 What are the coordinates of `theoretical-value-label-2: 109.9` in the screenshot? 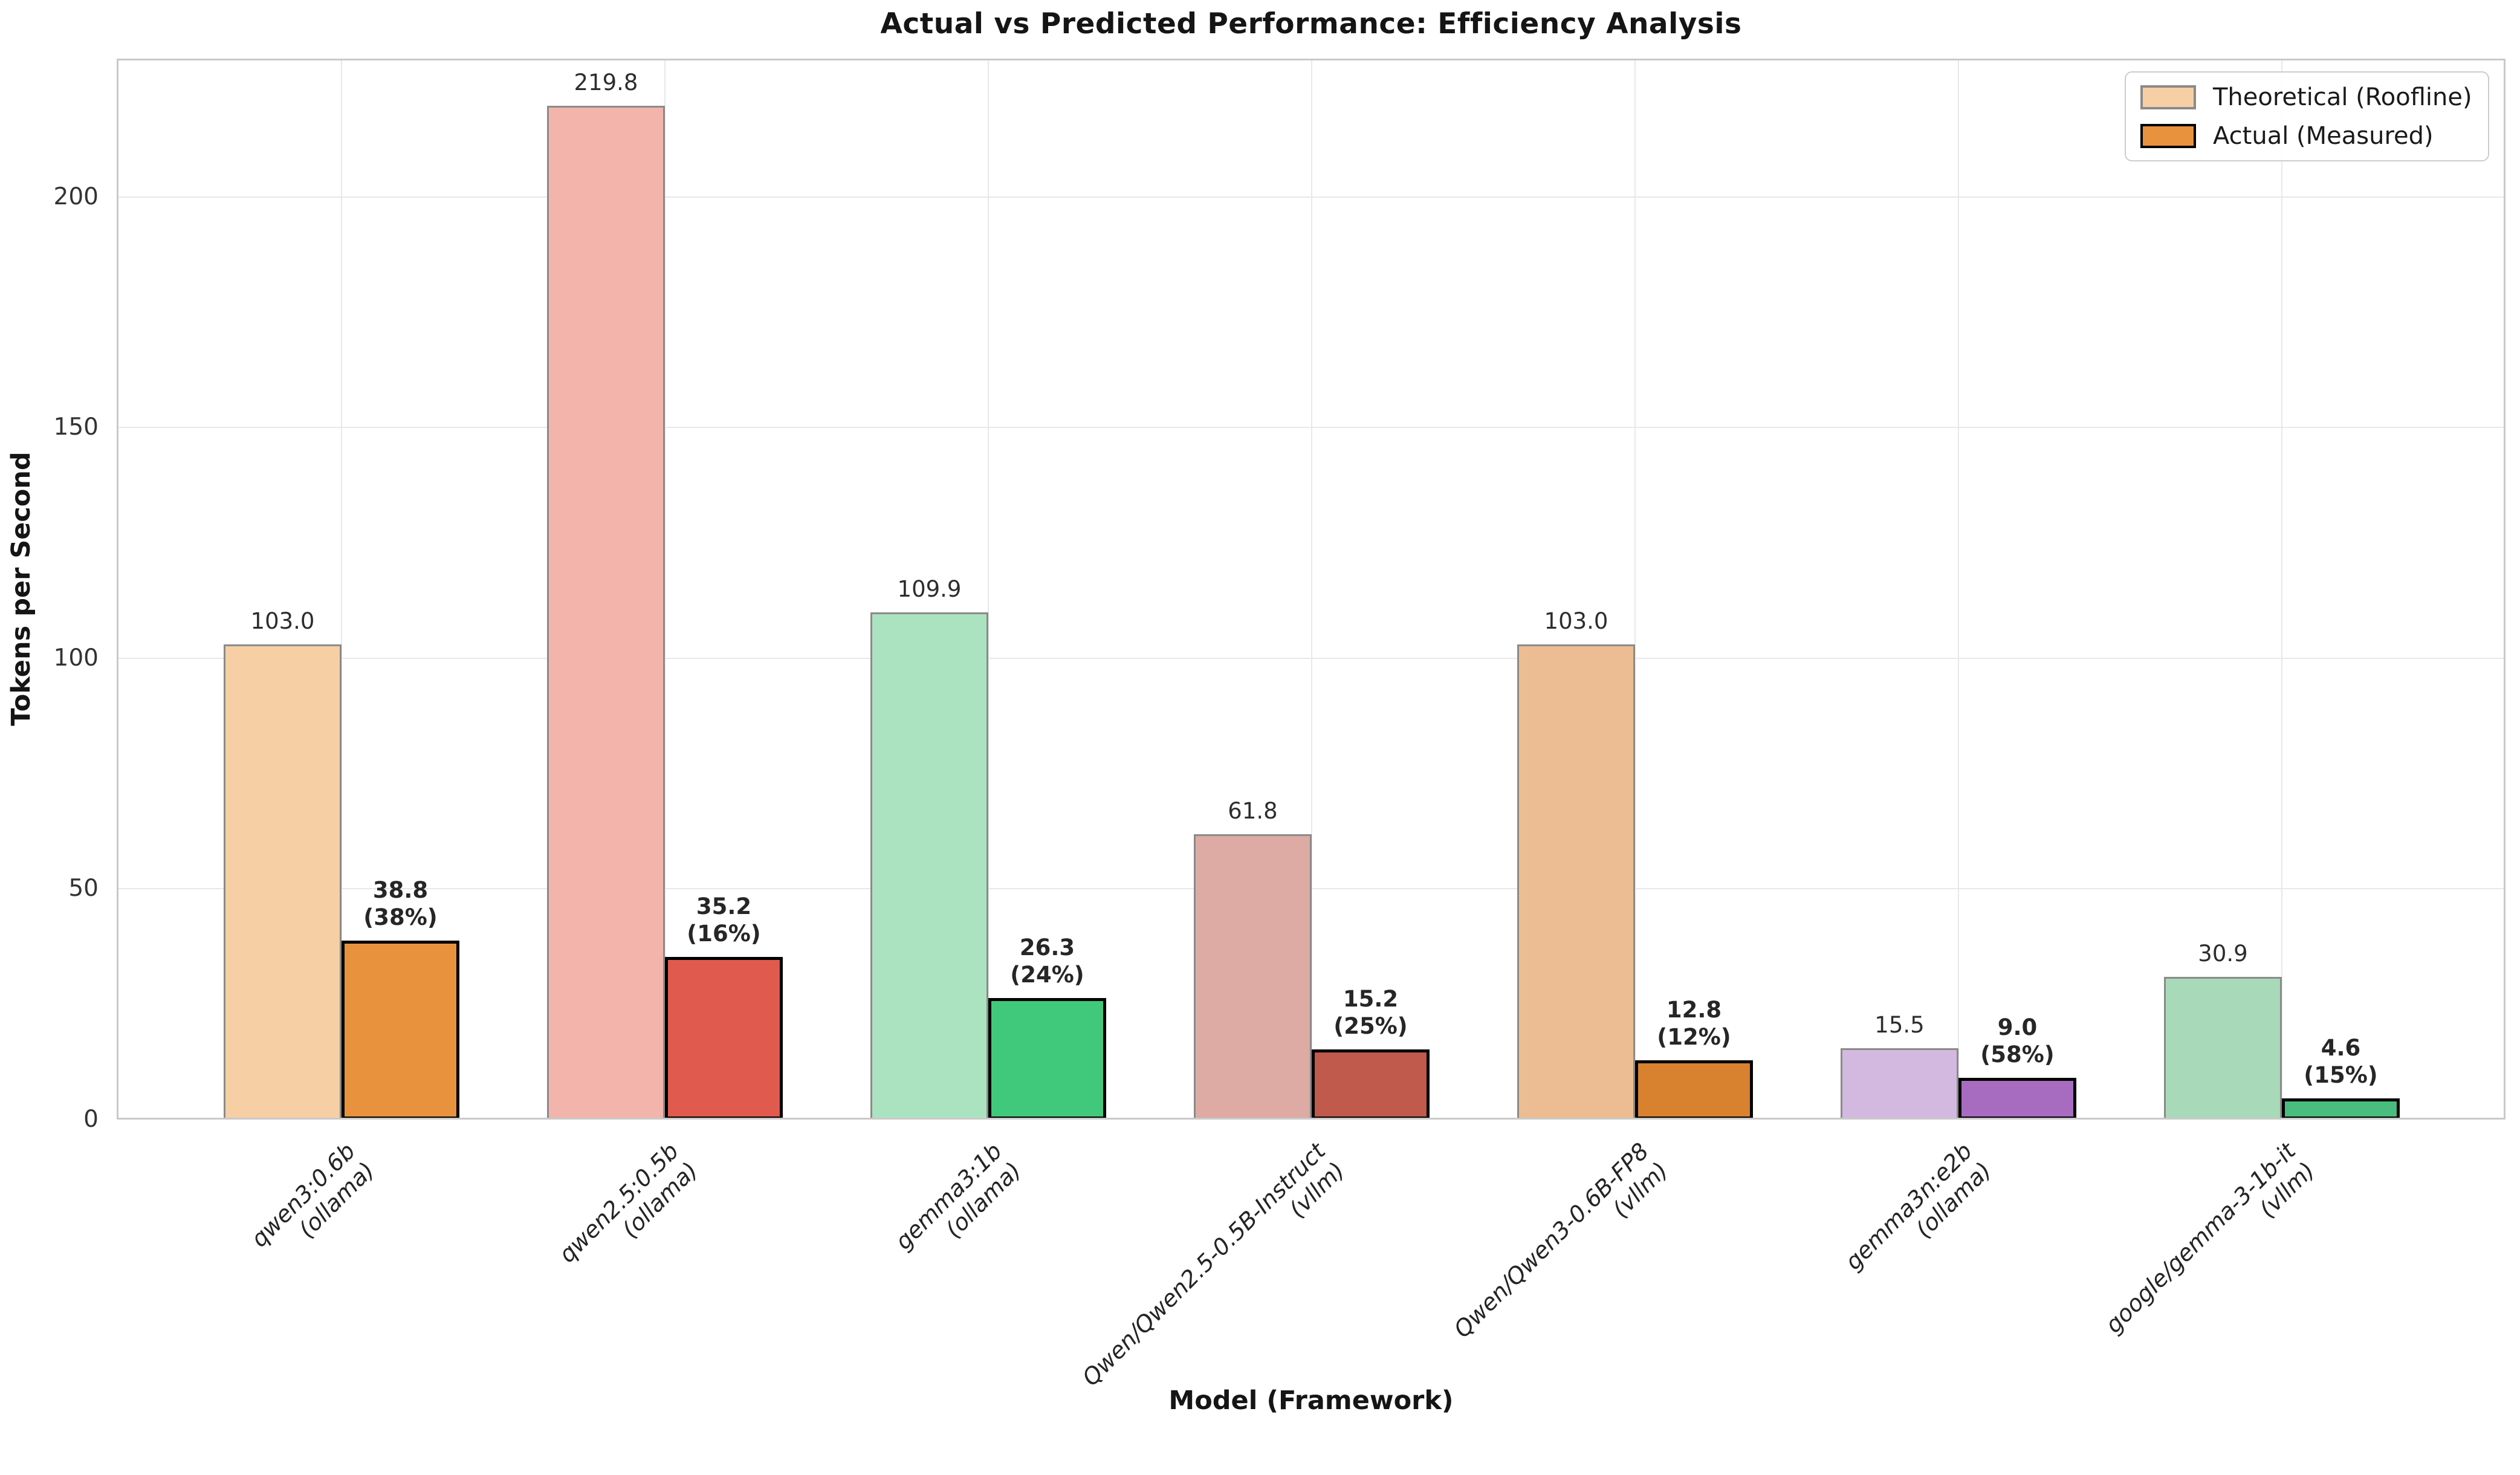 It's located at (929, 588).